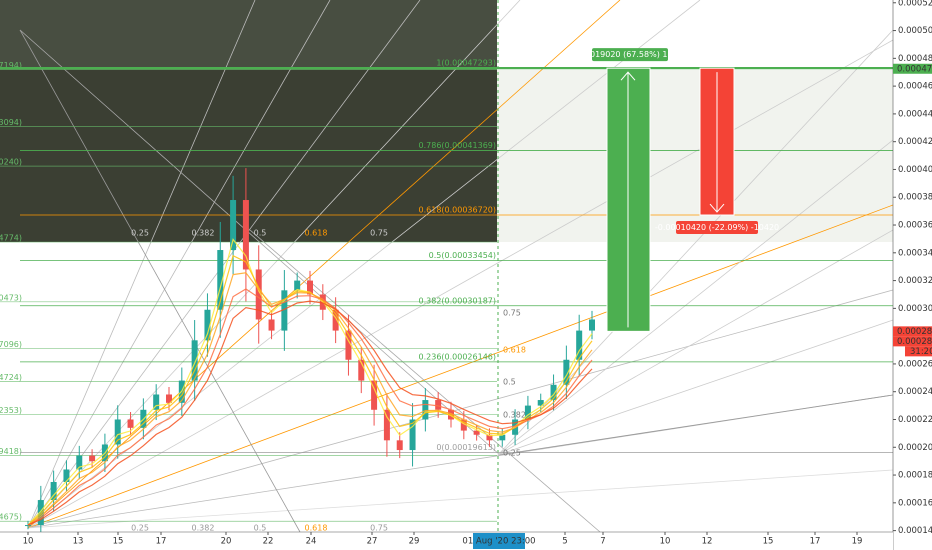  What do you see at coordinates (707, 542) in the screenshot?
I see `x-tick-label: 12` at bounding box center [707, 542].